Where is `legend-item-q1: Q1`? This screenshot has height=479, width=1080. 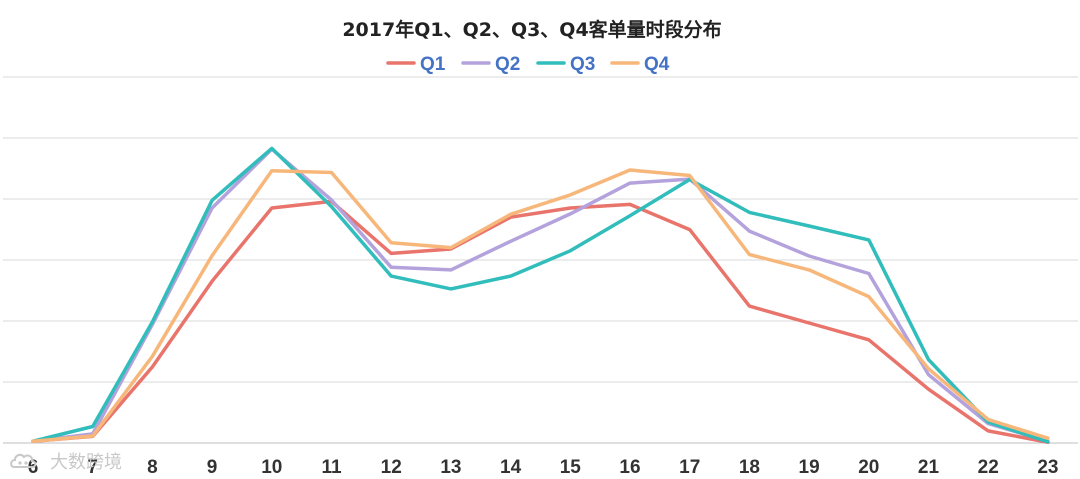 legend-item-q1: Q1 is located at coordinates (416, 64).